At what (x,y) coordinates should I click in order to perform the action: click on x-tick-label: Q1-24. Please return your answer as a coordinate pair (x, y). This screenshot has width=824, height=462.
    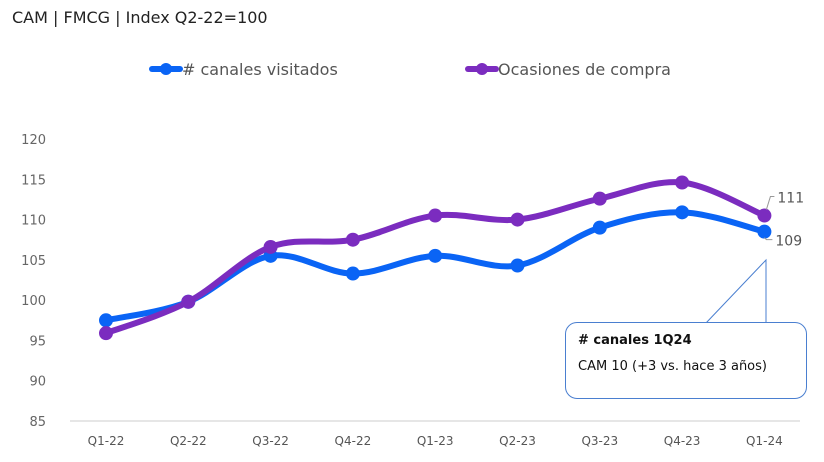
    Looking at the image, I should click on (764, 441).